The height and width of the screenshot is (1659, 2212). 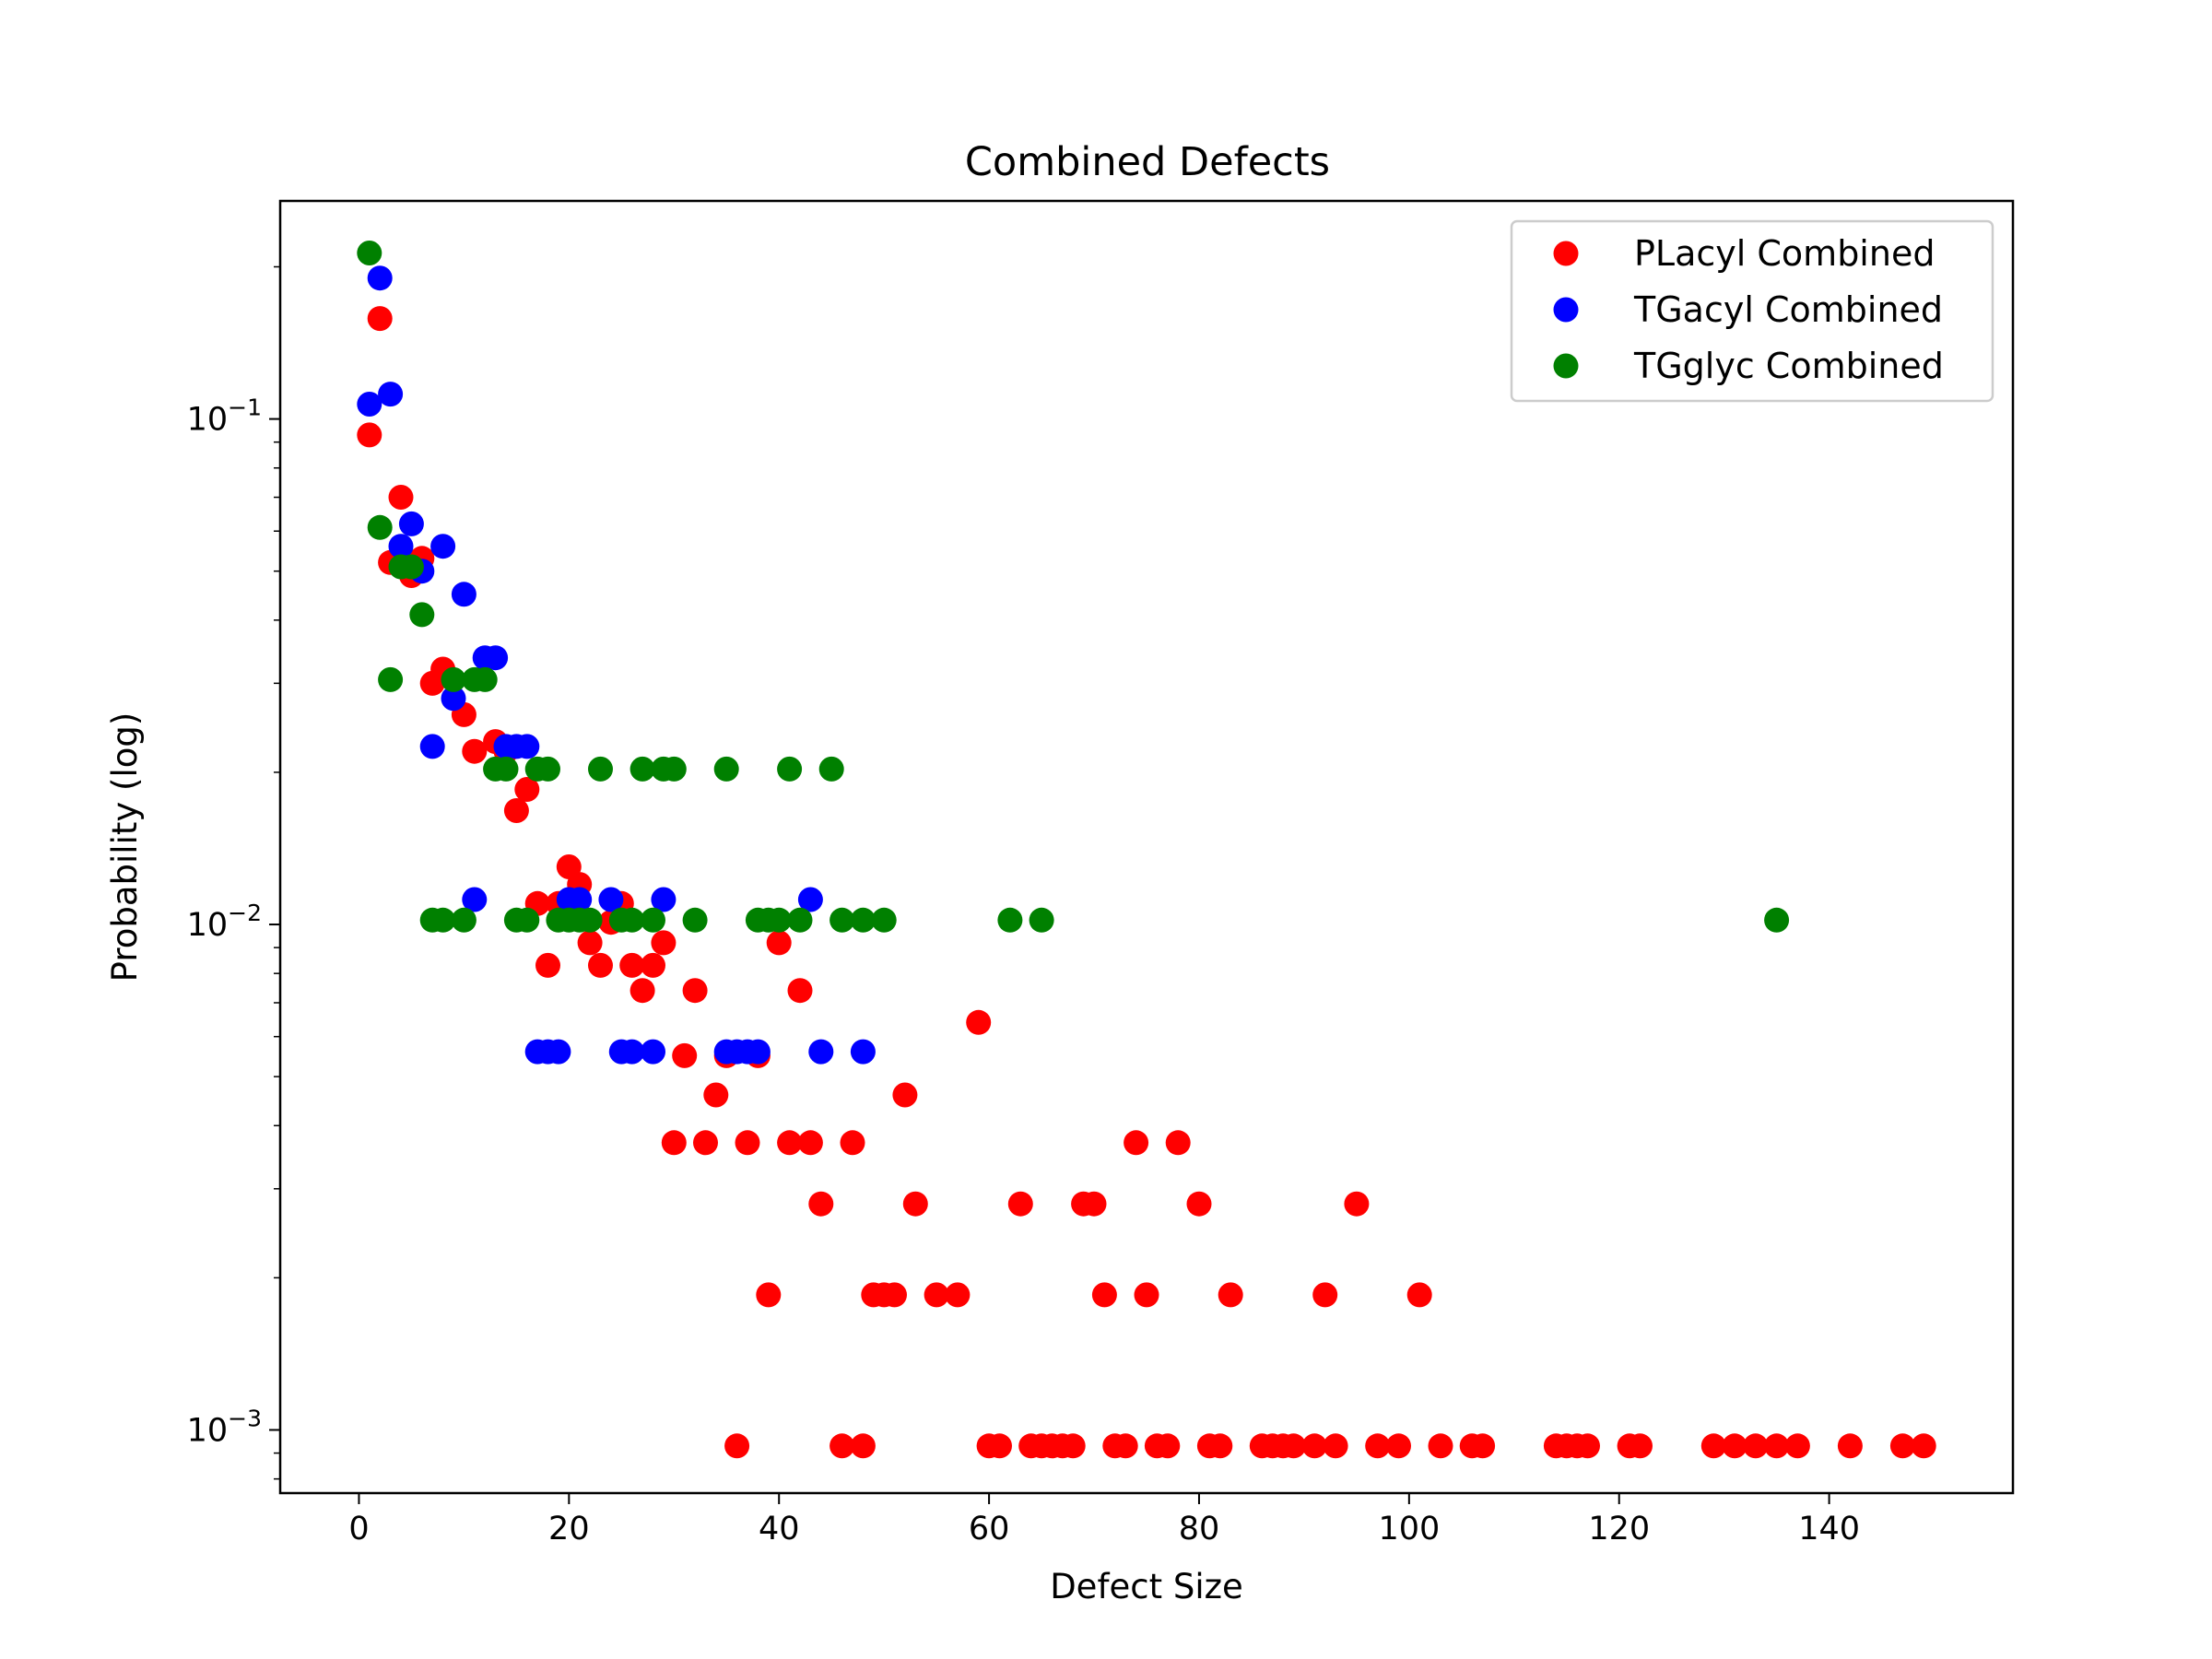 I want to click on y-axis: 10⁻³ 10⁻² 10⁻¹, so click(x=233, y=872).